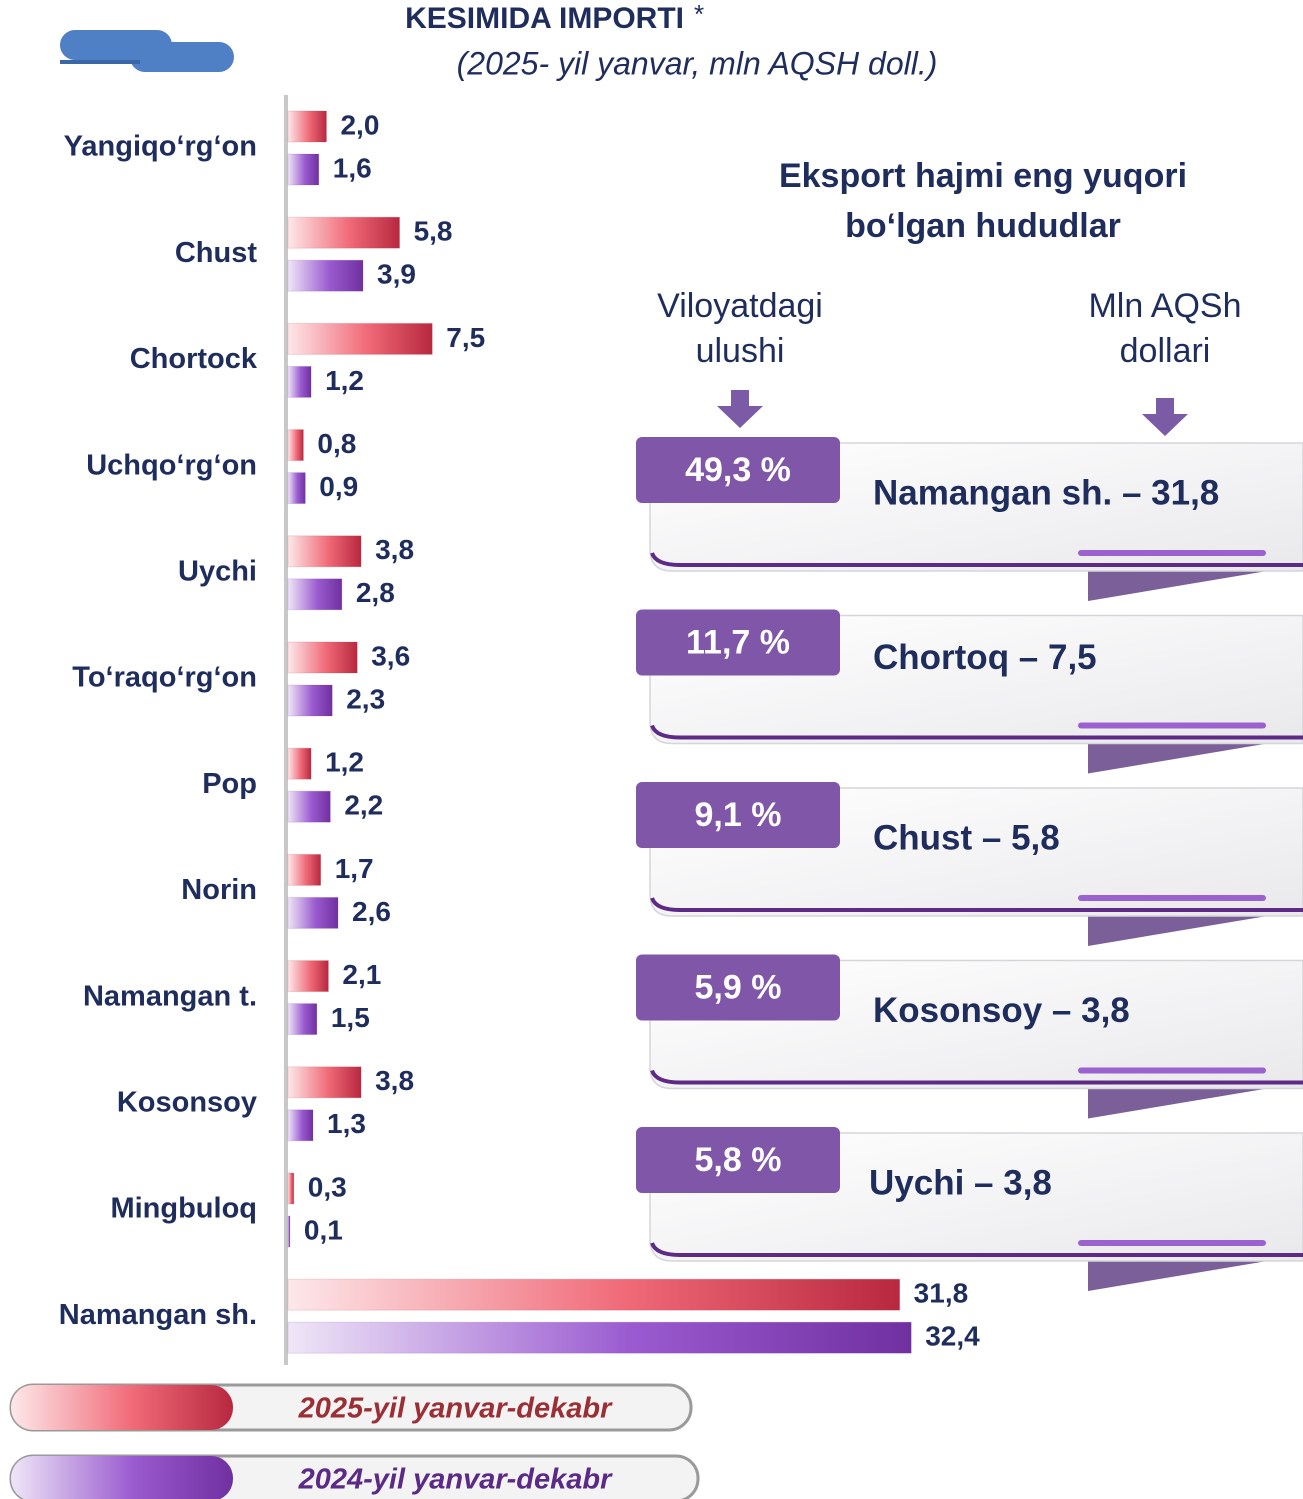 The image size is (1303, 1499). Describe the element at coordinates (1165, 351) in the screenshot. I see `column-label: dollari` at that location.